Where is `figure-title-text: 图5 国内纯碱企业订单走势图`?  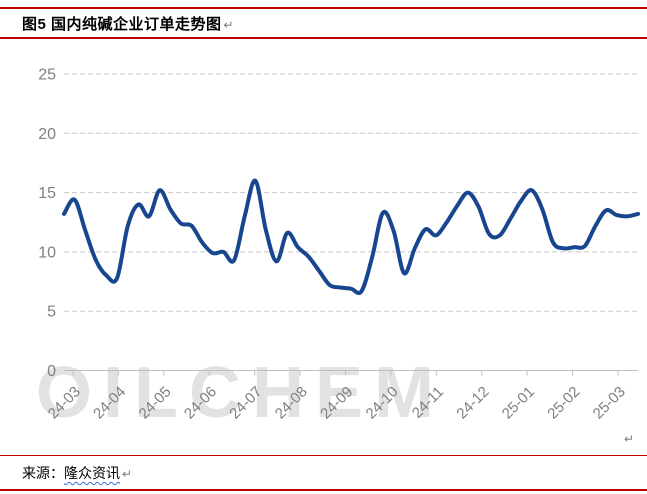
figure-title-text: 图5 国内纯碱企业订单走势图 is located at coordinates (122, 24).